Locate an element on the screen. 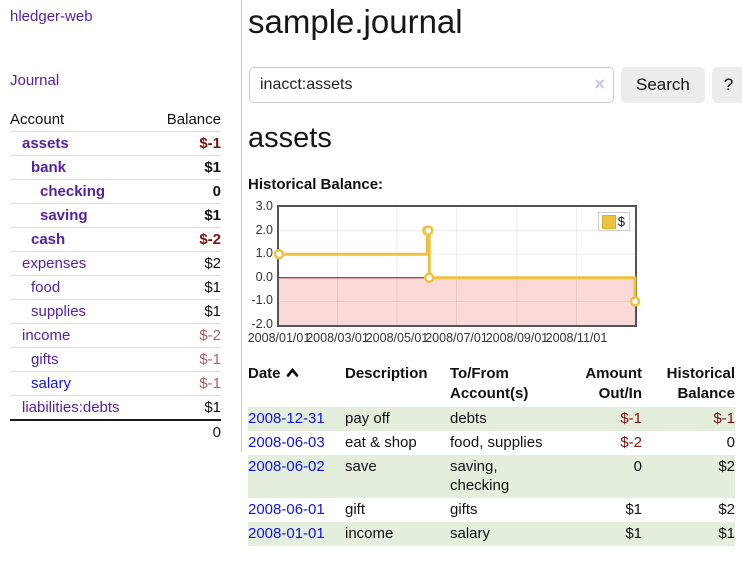  legend-swatch-icon is located at coordinates (608, 221).